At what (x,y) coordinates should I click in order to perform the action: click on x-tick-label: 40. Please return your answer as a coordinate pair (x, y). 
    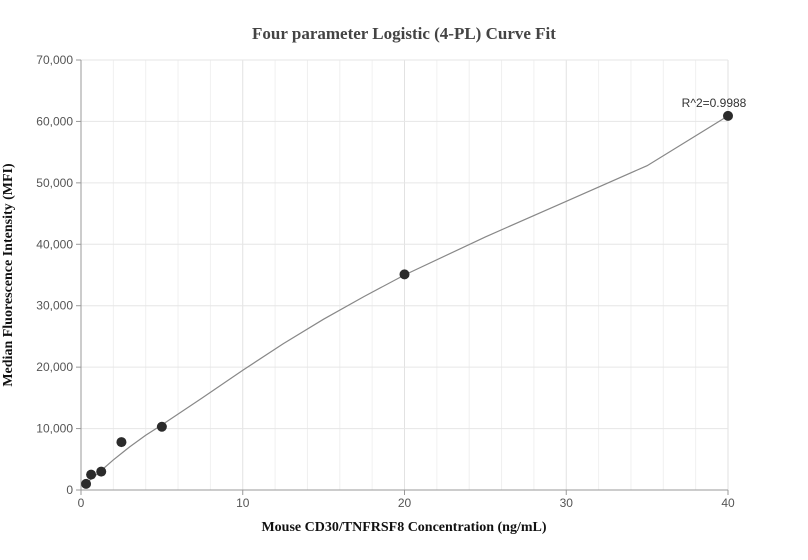
    Looking at the image, I should click on (728, 503).